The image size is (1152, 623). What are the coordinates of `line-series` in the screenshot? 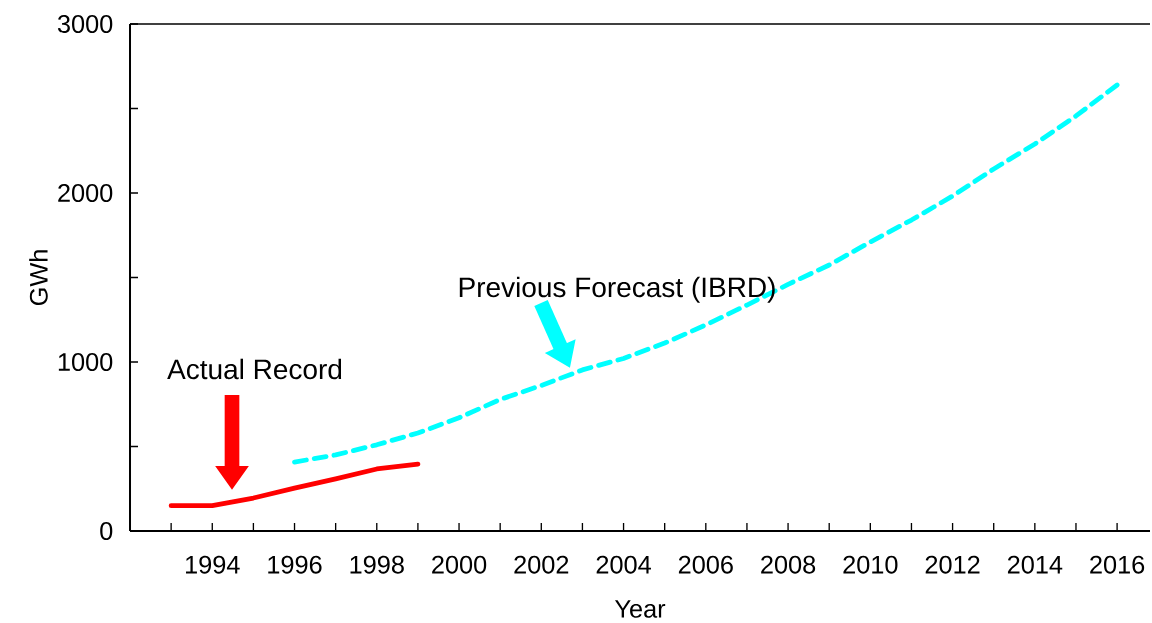 It's located at (294, 485).